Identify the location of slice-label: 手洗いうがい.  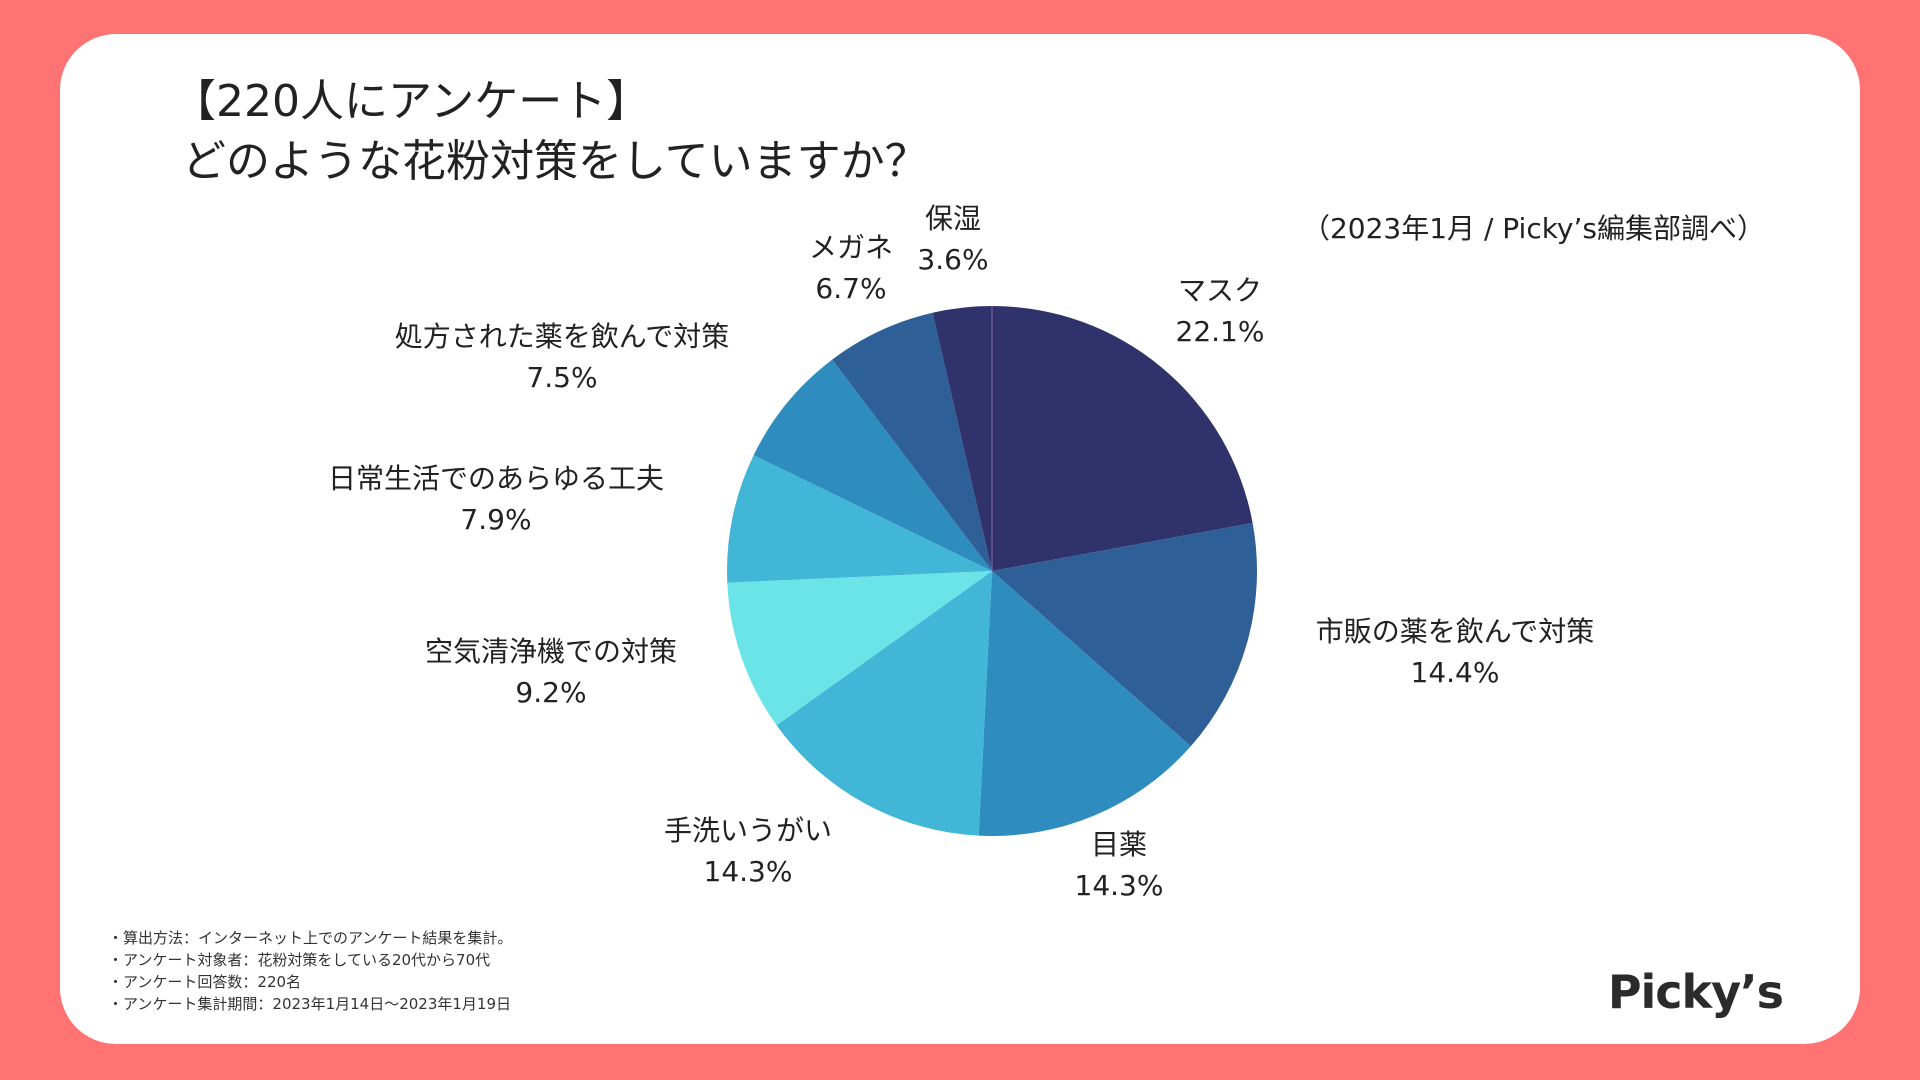
(748, 830).